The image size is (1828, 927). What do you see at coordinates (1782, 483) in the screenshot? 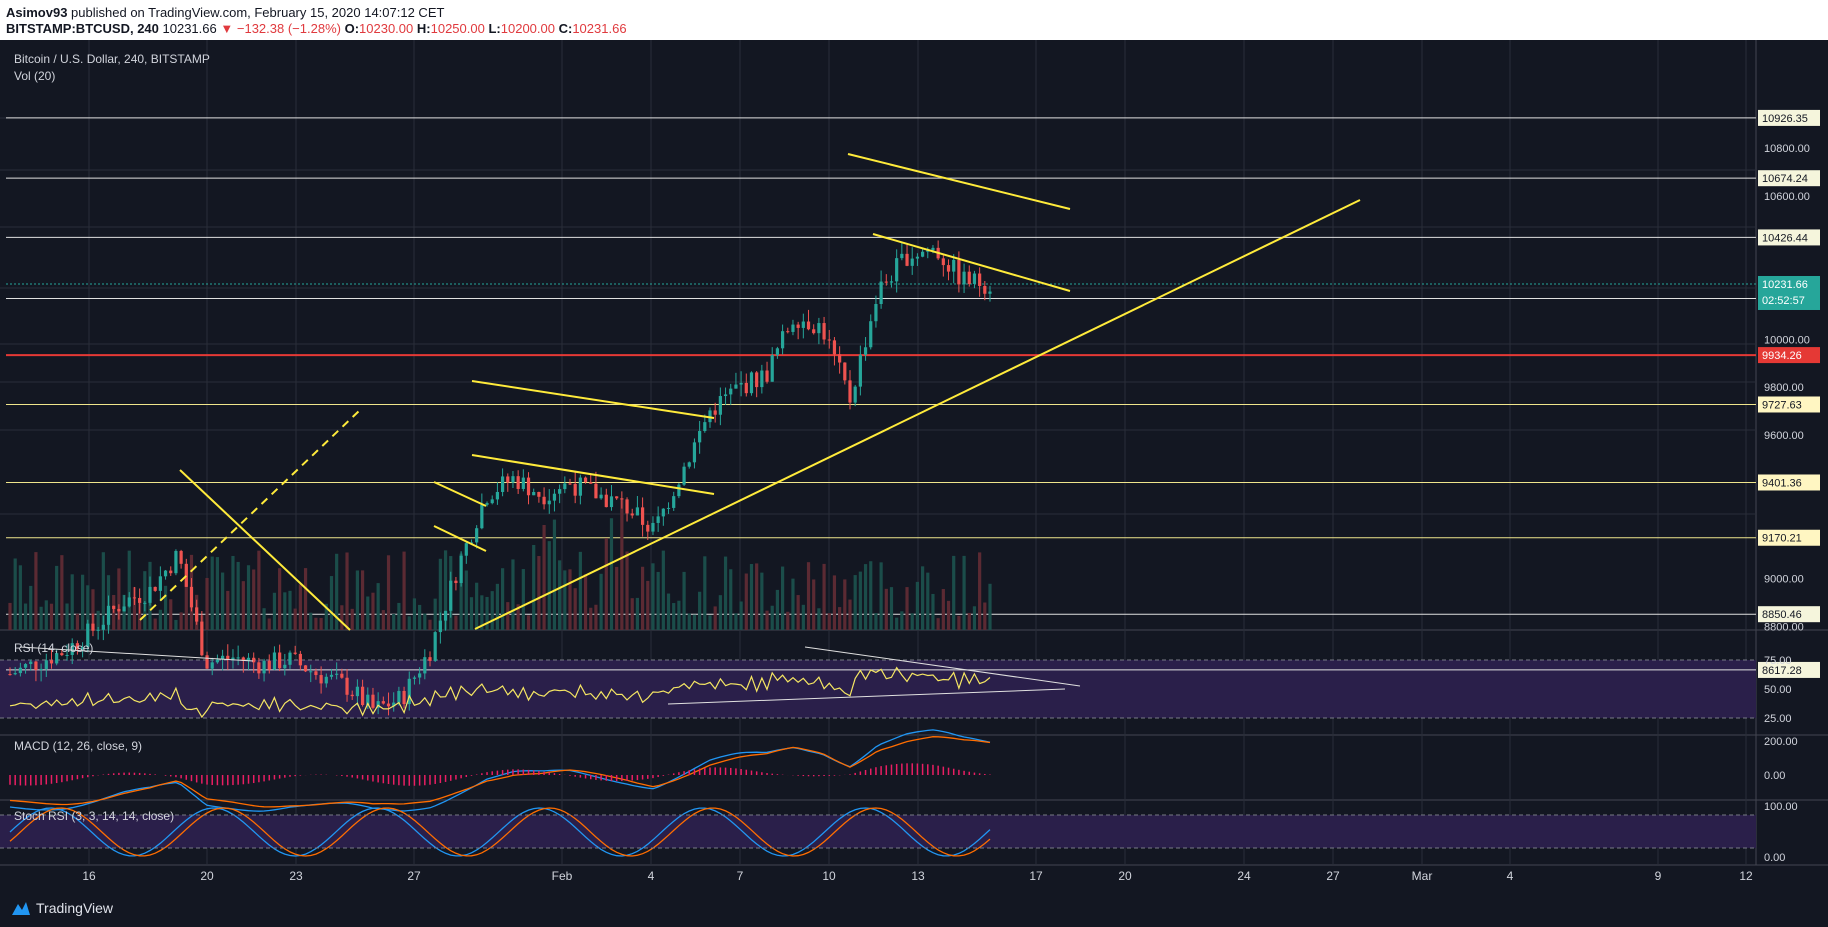
I see `level-label: 9401.36` at bounding box center [1782, 483].